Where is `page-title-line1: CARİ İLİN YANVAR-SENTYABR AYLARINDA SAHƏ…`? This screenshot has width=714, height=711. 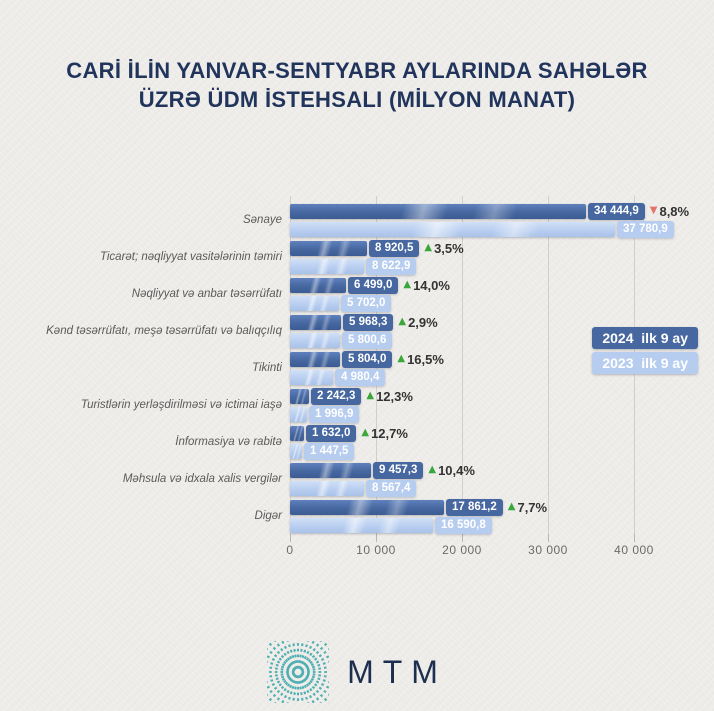
page-title-line1: CARİ İLİN YANVAR-SENTYABR AYLARINDA SAHƏ… is located at coordinates (357, 70).